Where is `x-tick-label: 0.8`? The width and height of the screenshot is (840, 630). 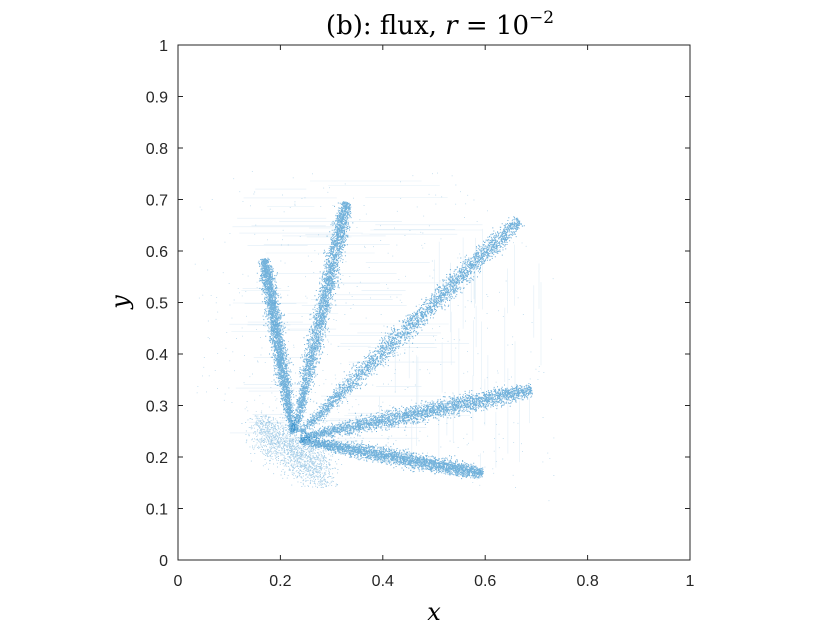 x-tick-label: 0.8 is located at coordinates (587, 581).